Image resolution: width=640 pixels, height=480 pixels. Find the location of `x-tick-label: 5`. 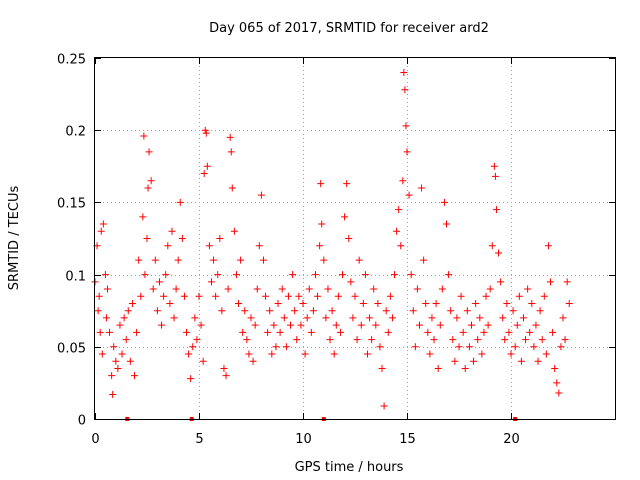

x-tick-label: 5 is located at coordinates (199, 439).